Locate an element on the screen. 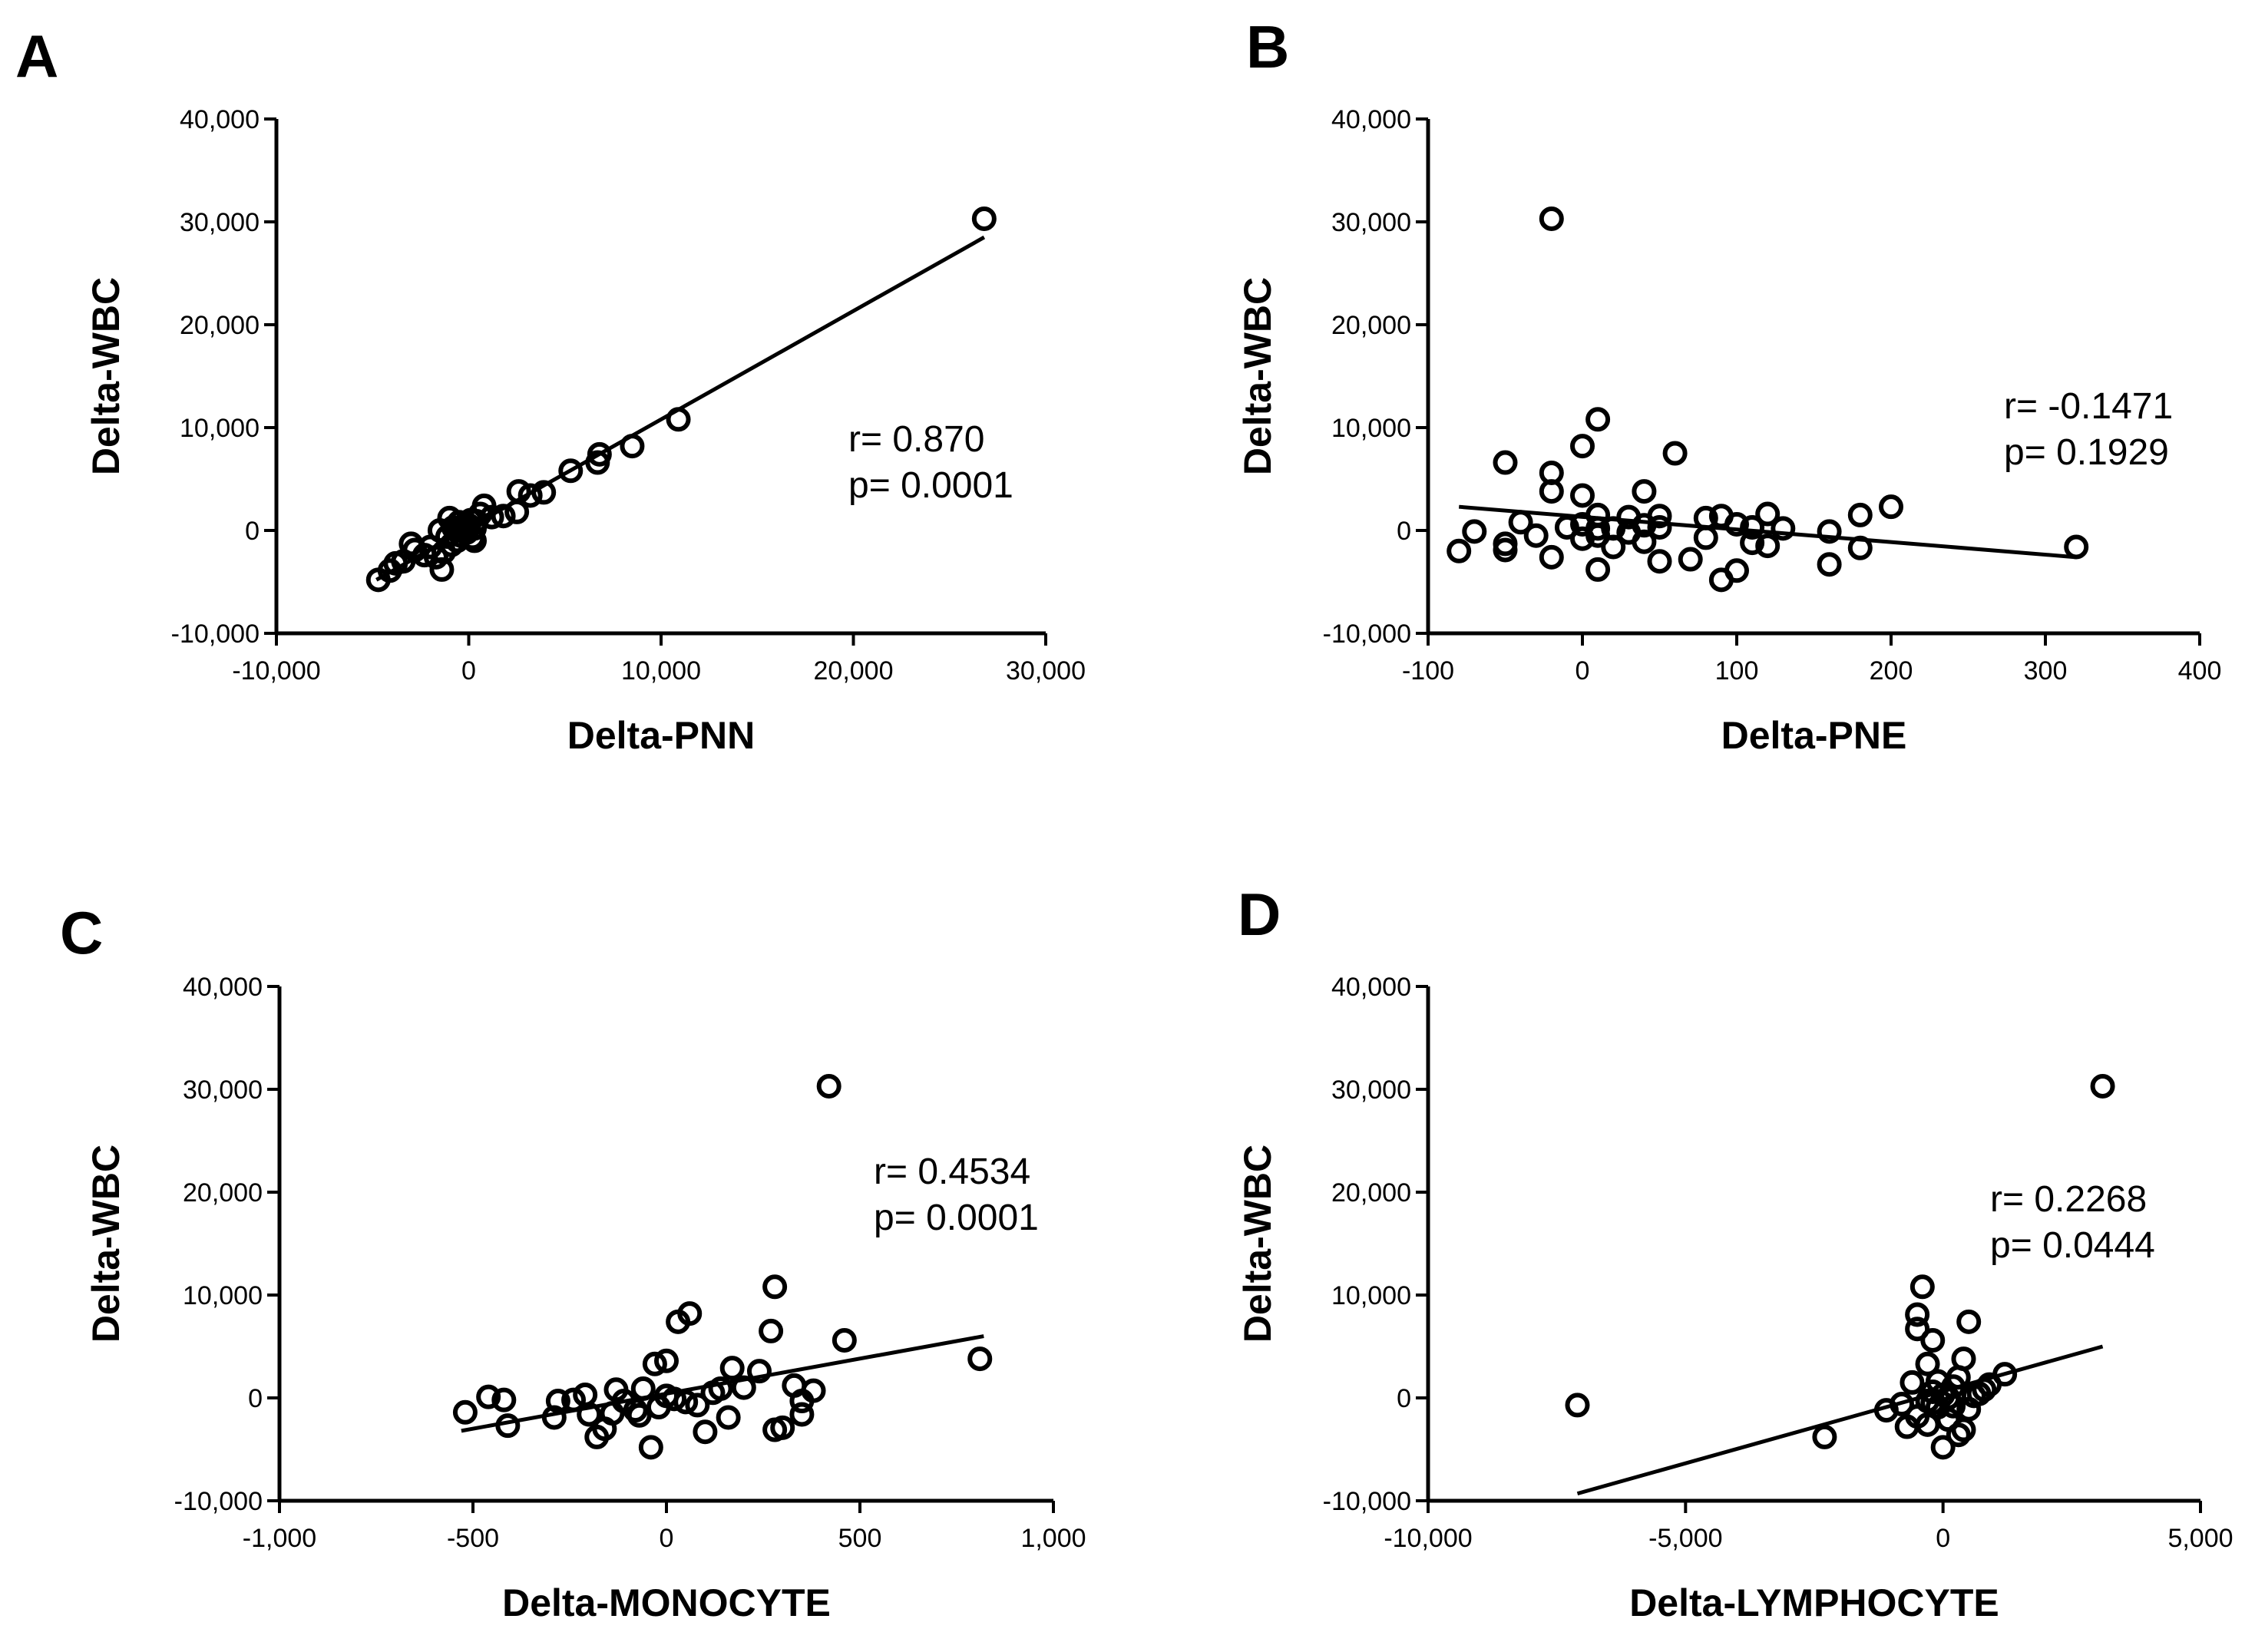  x-axis-label: Delta-PNE is located at coordinates (1814, 735).